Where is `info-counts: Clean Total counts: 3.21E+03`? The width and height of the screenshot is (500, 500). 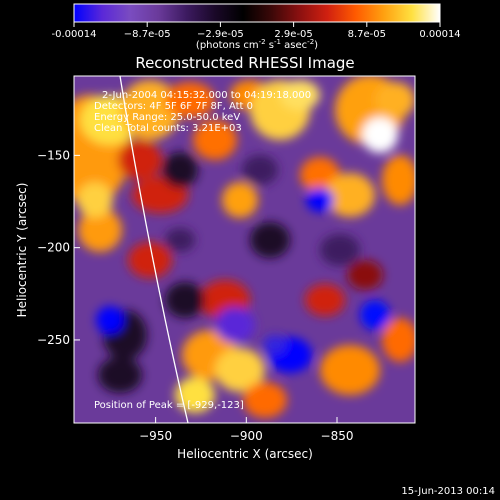 info-counts: Clean Total counts: 3.21E+03 is located at coordinates (168, 128).